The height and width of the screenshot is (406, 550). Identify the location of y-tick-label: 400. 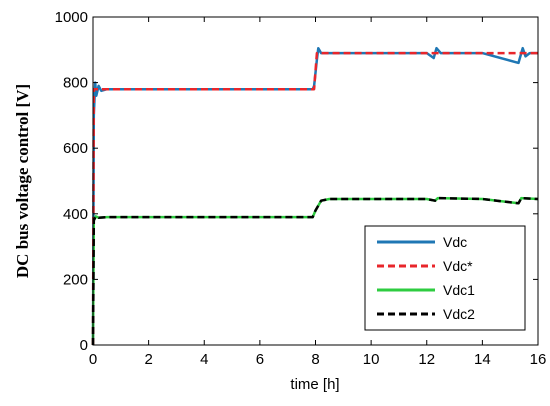
(75, 214).